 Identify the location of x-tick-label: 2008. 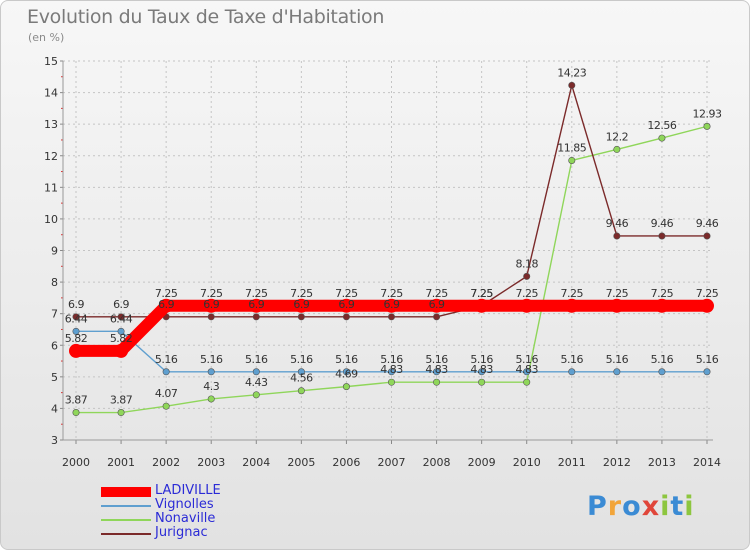
(437, 462).